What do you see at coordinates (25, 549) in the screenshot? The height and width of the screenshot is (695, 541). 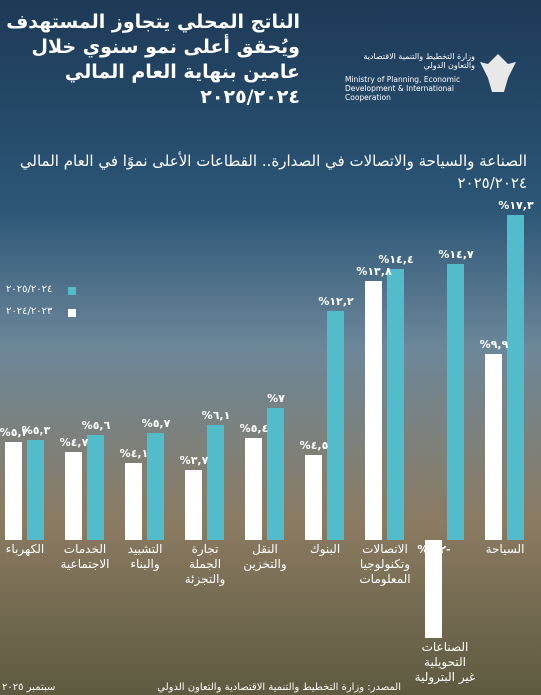 I see `category-label: الكهرباء` at bounding box center [25, 549].